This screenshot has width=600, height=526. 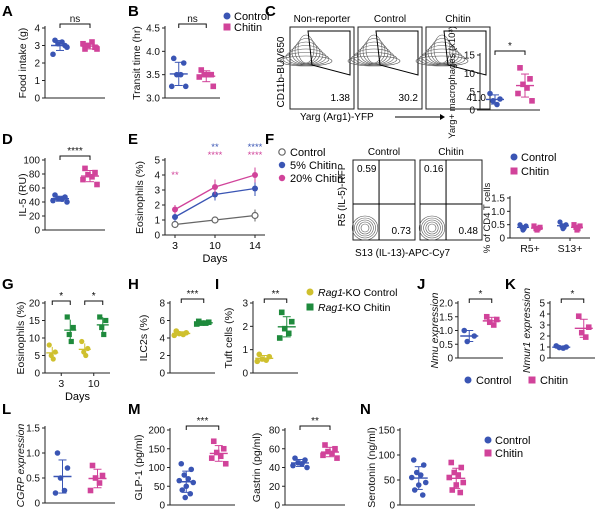 What do you see at coordinates (75, 19) in the screenshot?
I see `significance-label: ns` at bounding box center [75, 19].